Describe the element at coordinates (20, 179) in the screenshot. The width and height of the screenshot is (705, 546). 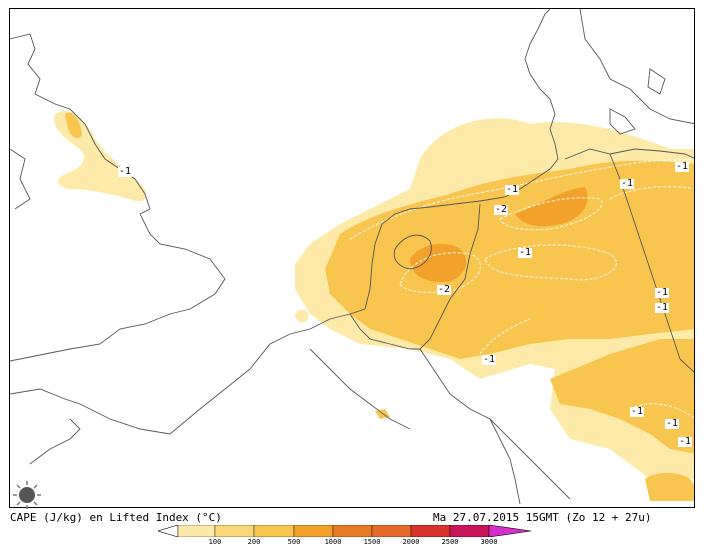
I see `coastline-uk-detail` at that location.